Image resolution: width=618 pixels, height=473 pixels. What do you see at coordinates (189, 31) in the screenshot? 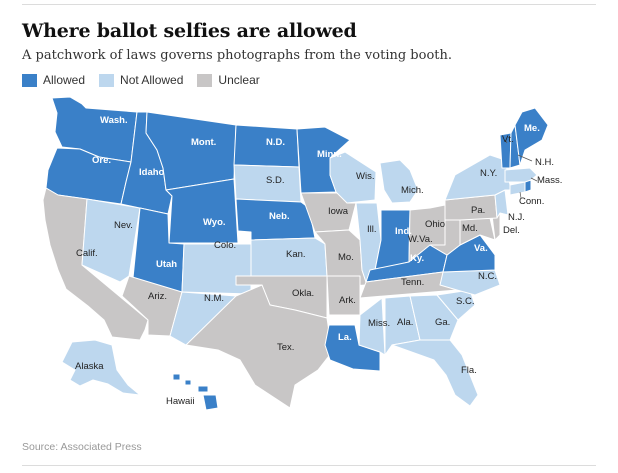
I see `graphic-title: Where ballot selfies are allowed` at bounding box center [189, 31].